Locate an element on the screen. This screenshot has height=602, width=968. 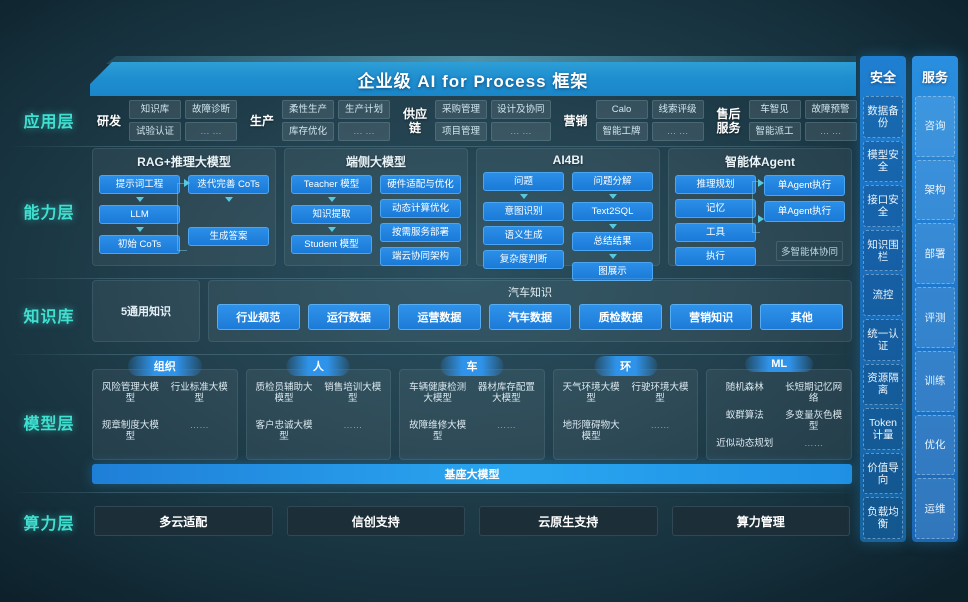
flow-node: 问题 is located at coordinates (523, 181).